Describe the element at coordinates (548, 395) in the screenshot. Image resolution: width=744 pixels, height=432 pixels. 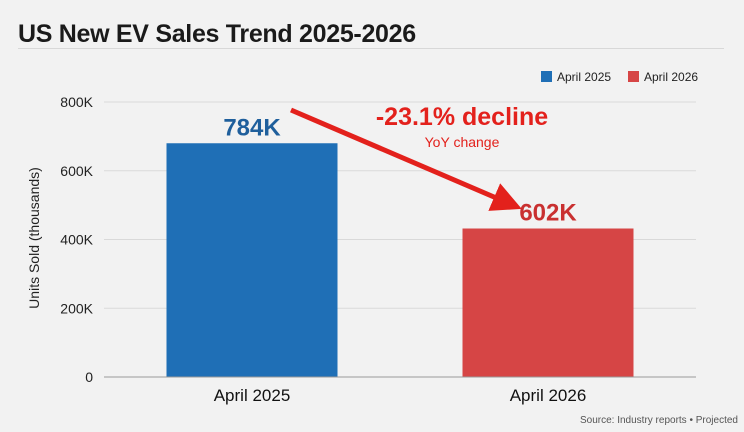
I see `x-tick-label: April 2026` at that location.